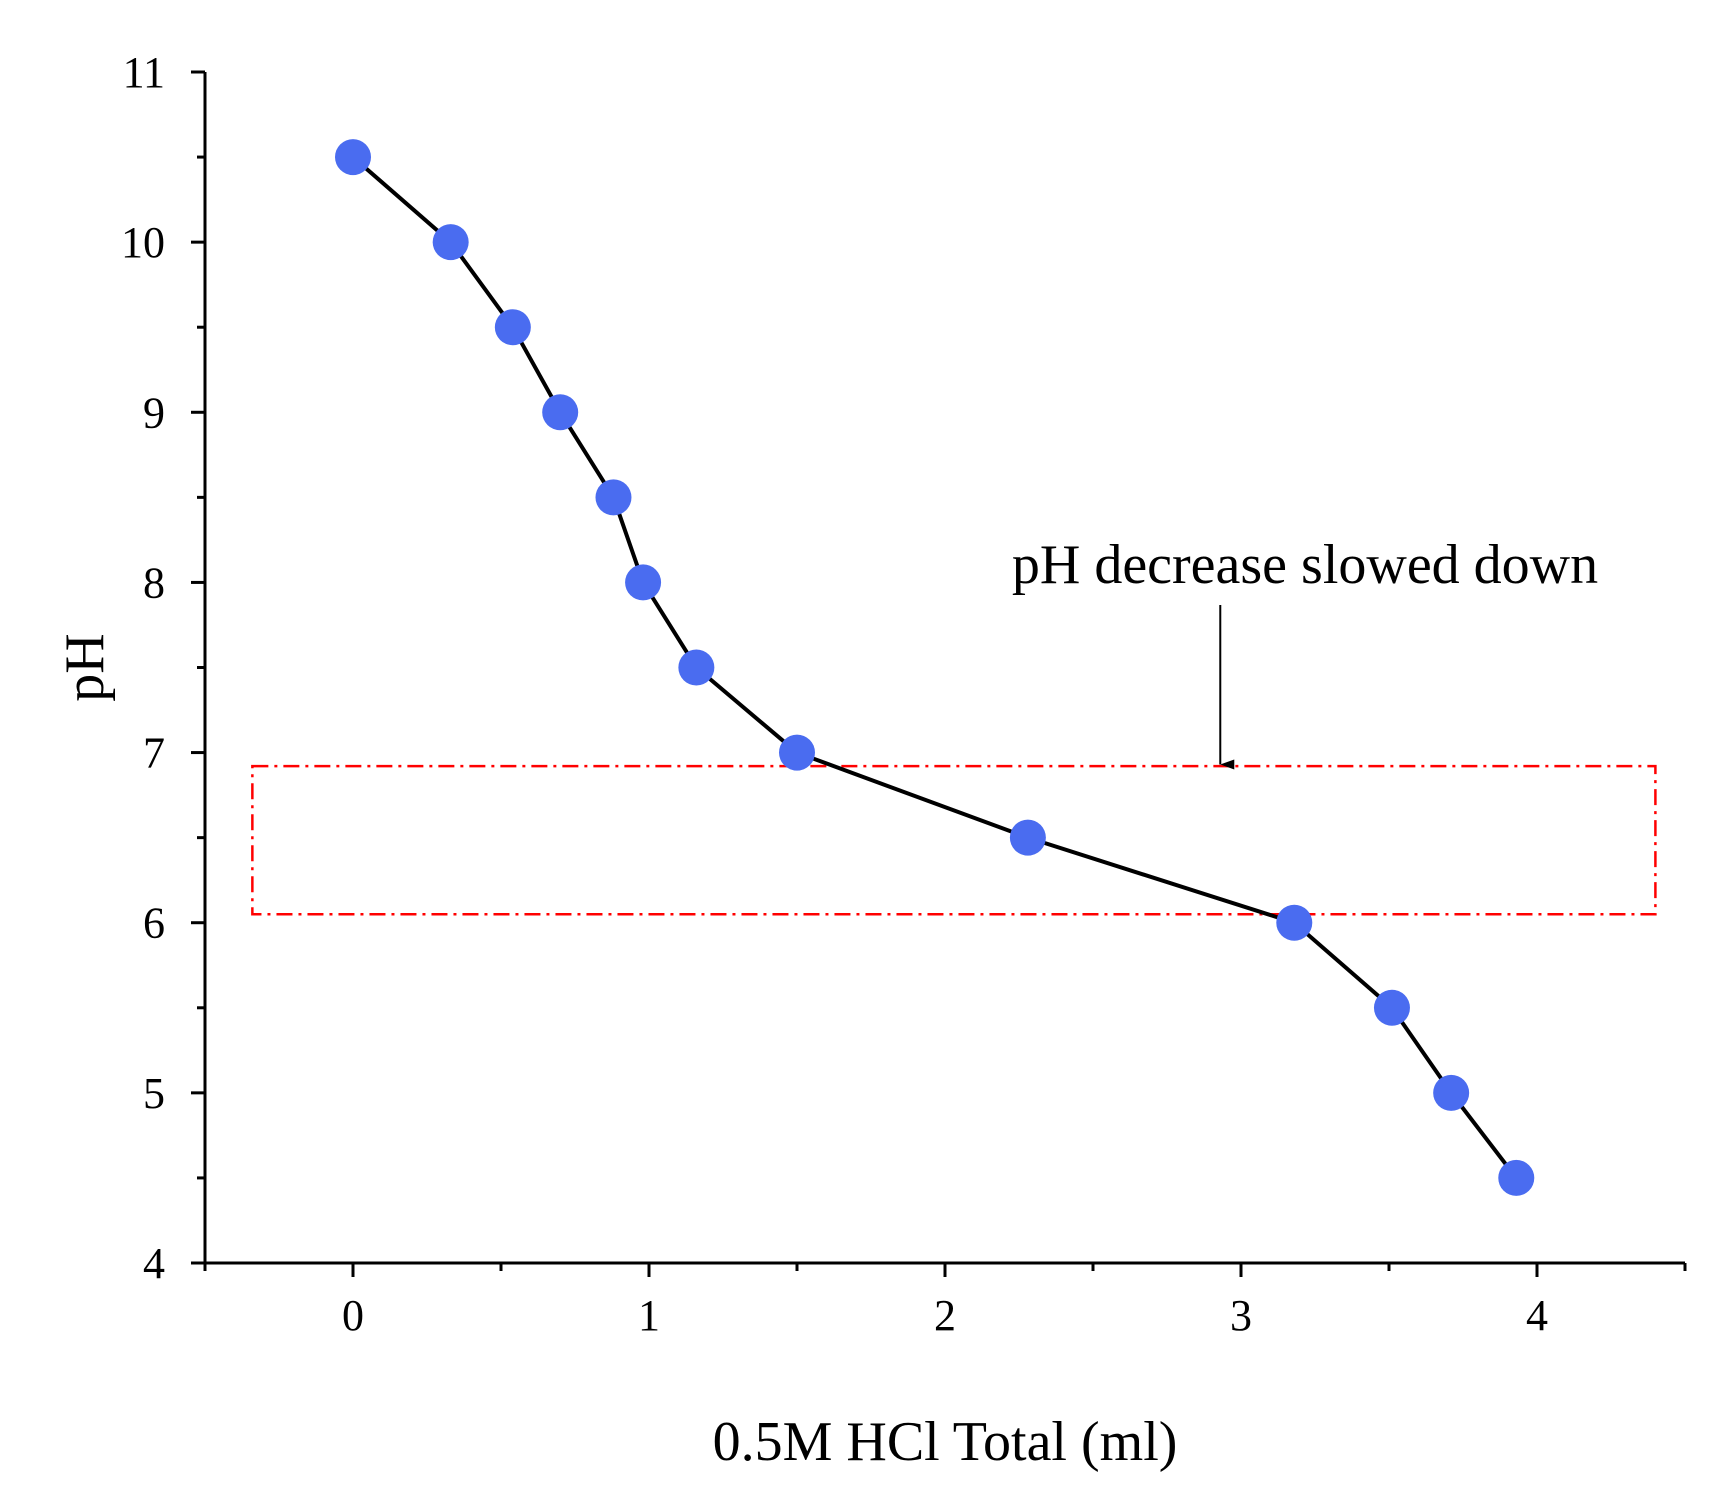 The height and width of the screenshot is (1500, 1715). What do you see at coordinates (154, 1093) in the screenshot?
I see `y-tick-label: 5` at bounding box center [154, 1093].